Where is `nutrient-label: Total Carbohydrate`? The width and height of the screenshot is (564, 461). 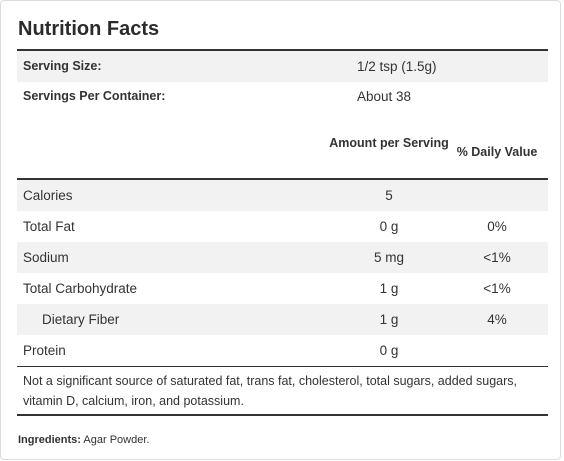 nutrient-label: Total Carbohydrate is located at coordinates (80, 288).